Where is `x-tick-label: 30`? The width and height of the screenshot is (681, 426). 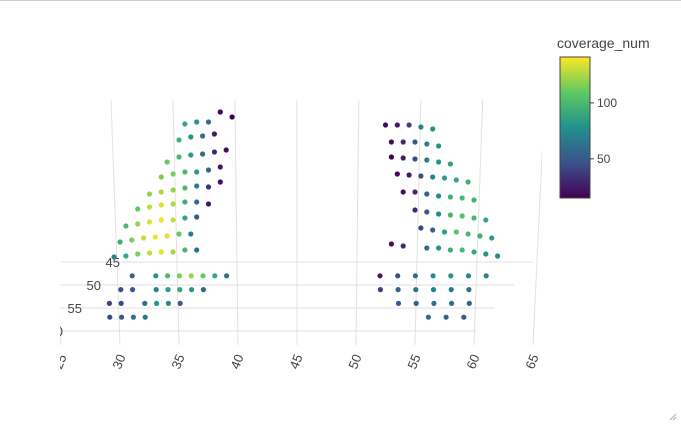 x-tick-label: 30 is located at coordinates (118, 361).